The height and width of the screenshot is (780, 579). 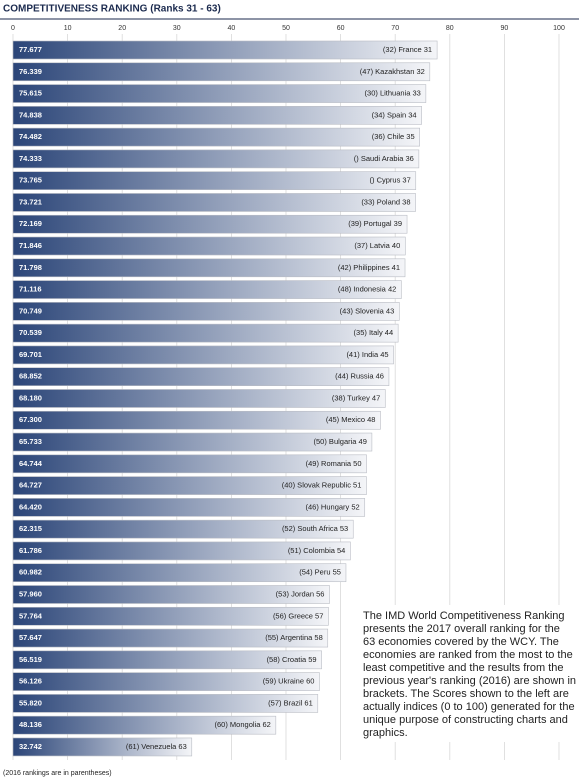 What do you see at coordinates (122, 28) in the screenshot?
I see `x-tick-label: 20` at bounding box center [122, 28].